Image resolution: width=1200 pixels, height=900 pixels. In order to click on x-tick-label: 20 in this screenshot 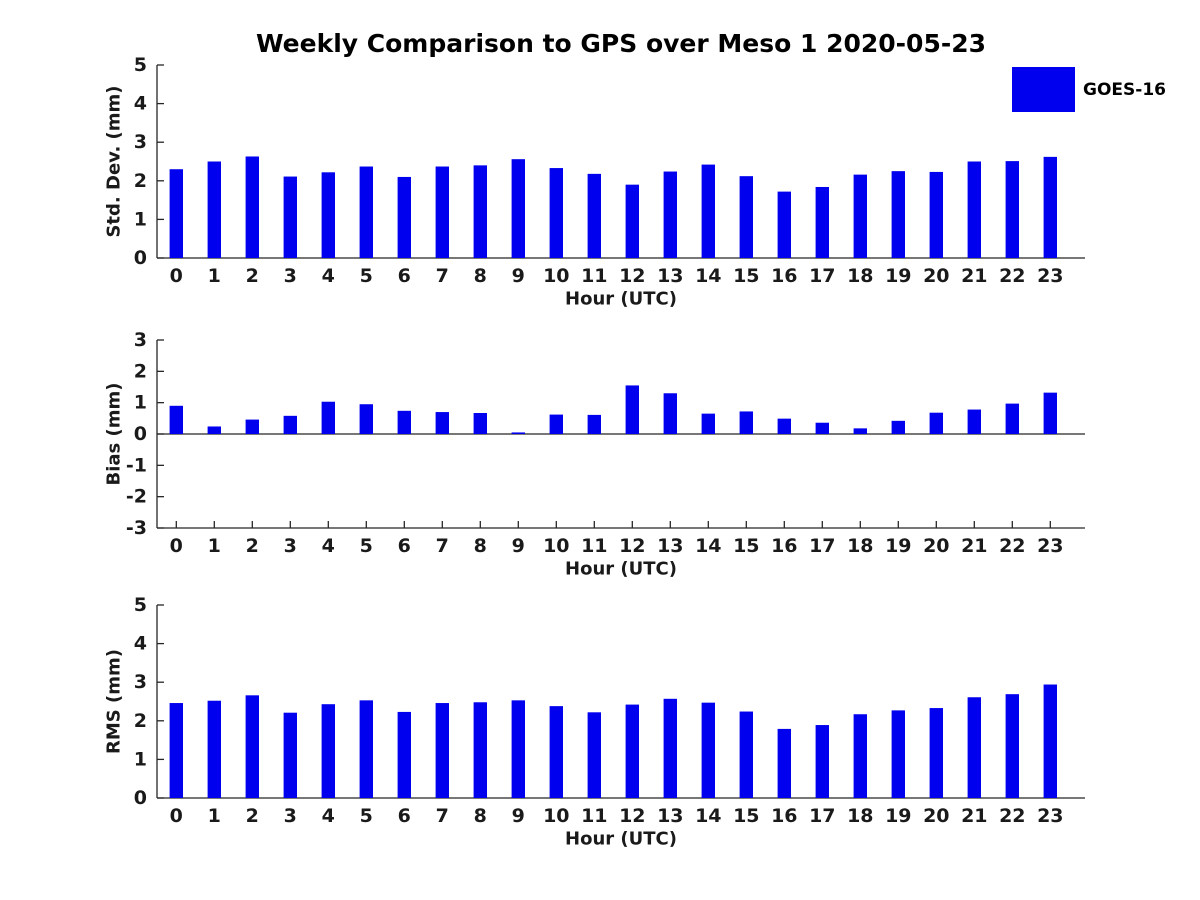, I will do `click(936, 276)`.